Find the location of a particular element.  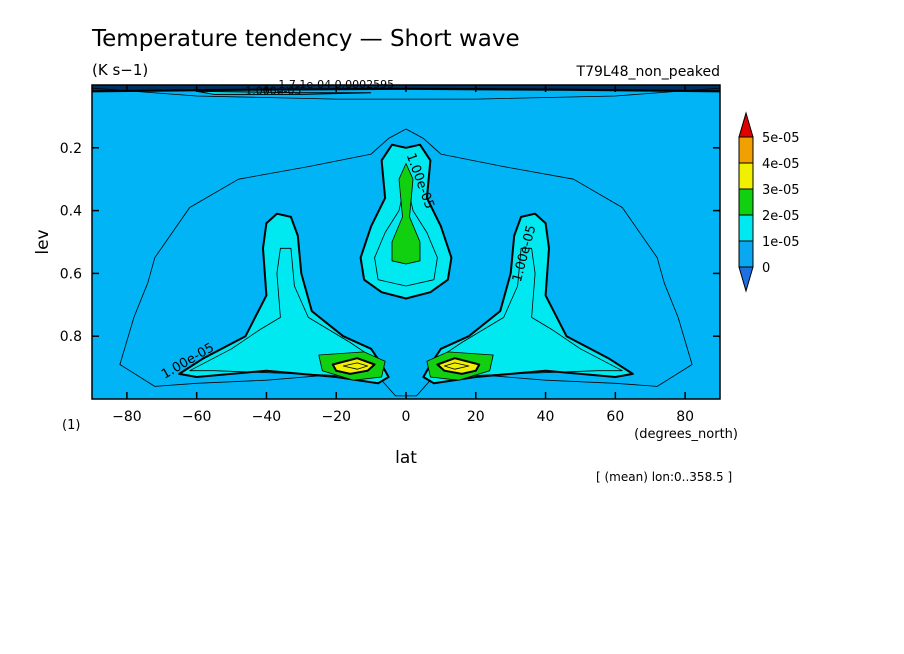

run-label: T79L48_non_peaked is located at coordinates (648, 72).